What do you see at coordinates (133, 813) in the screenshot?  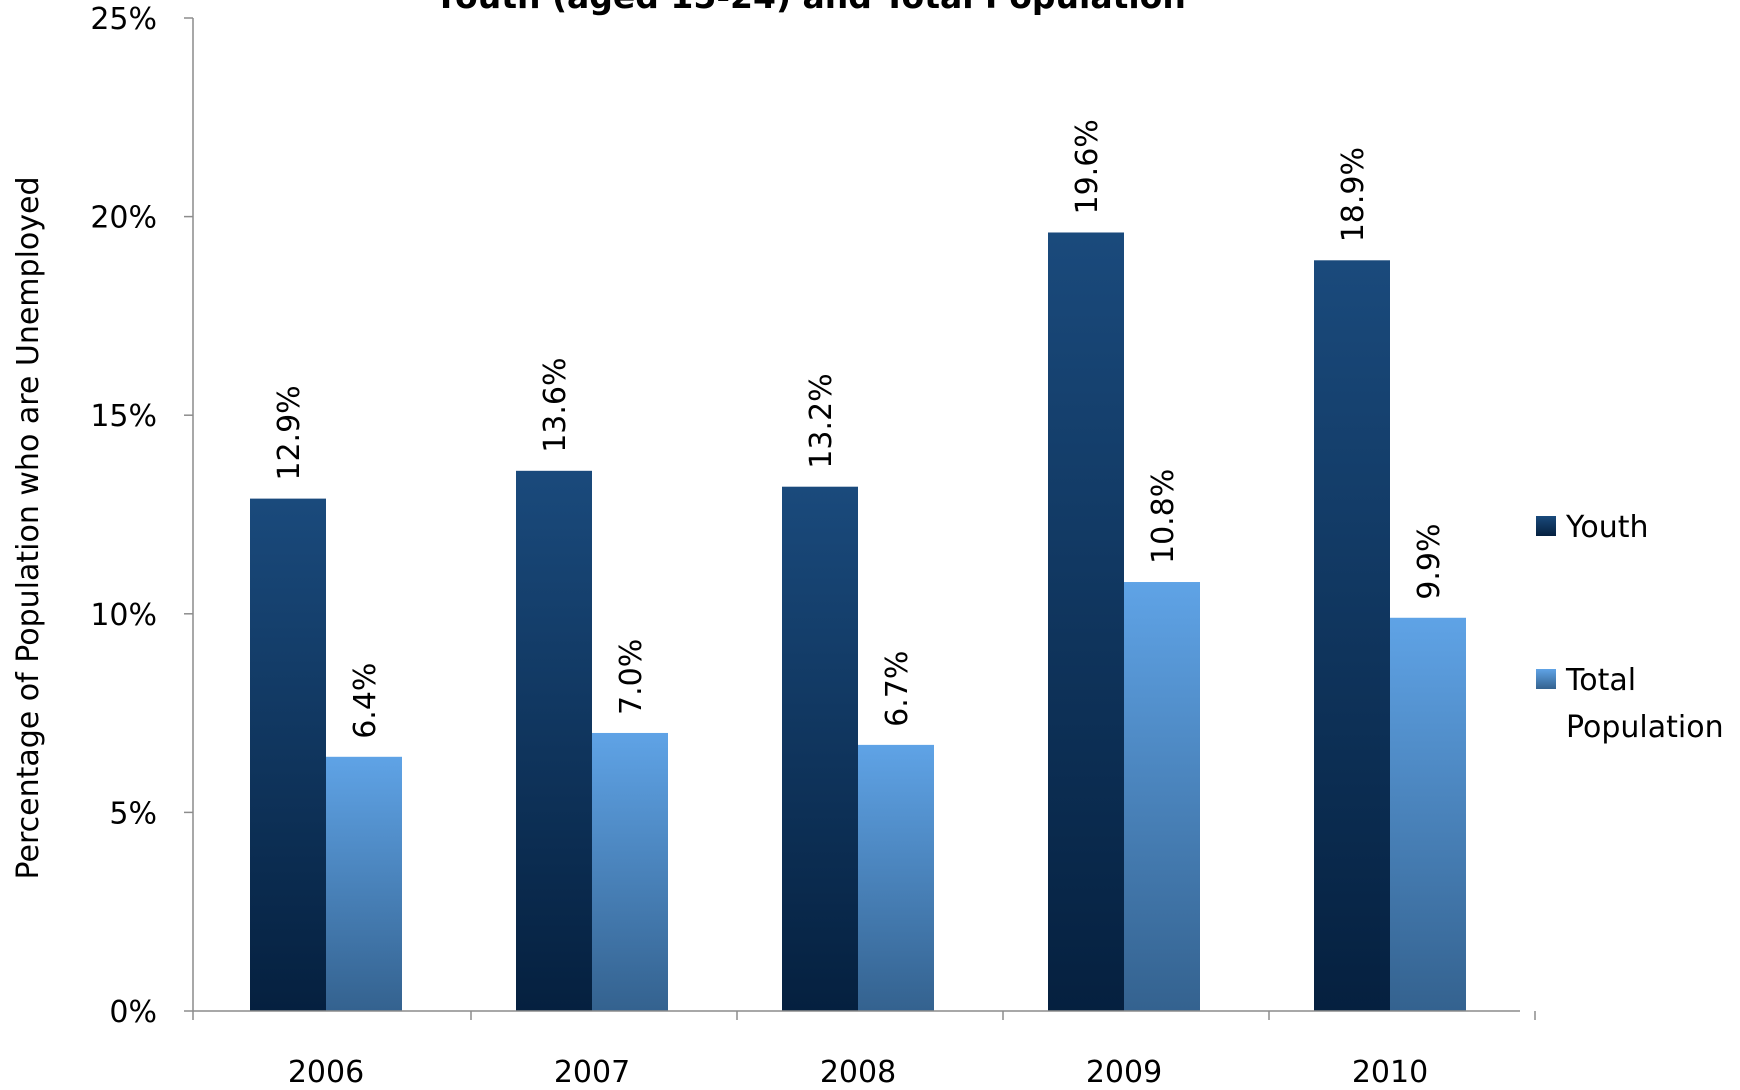 I see `y-tick-label: 5%` at bounding box center [133, 813].